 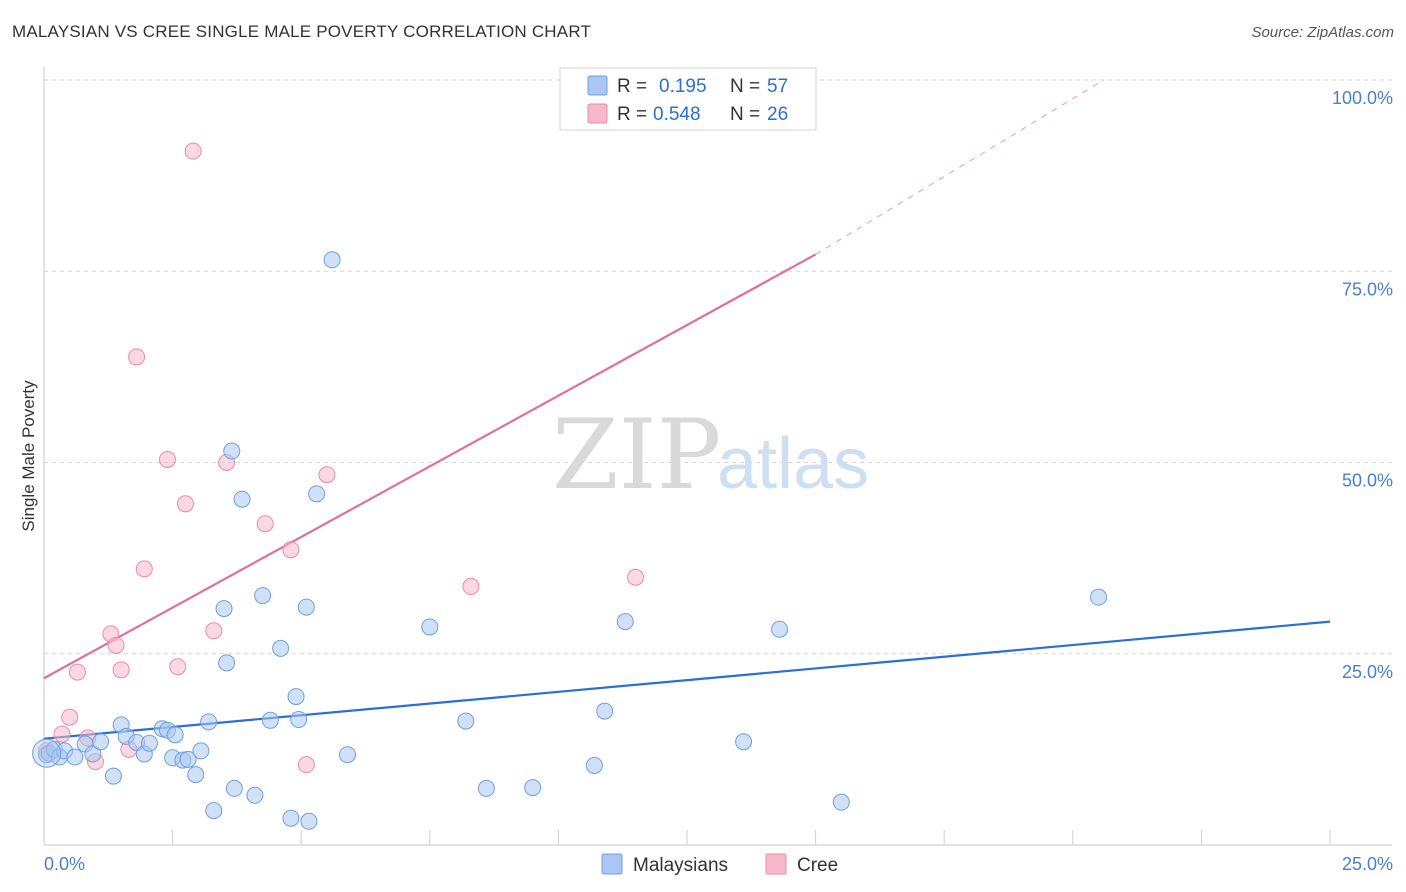 I want to click on legend-swatch-cree, so click(x=597, y=113).